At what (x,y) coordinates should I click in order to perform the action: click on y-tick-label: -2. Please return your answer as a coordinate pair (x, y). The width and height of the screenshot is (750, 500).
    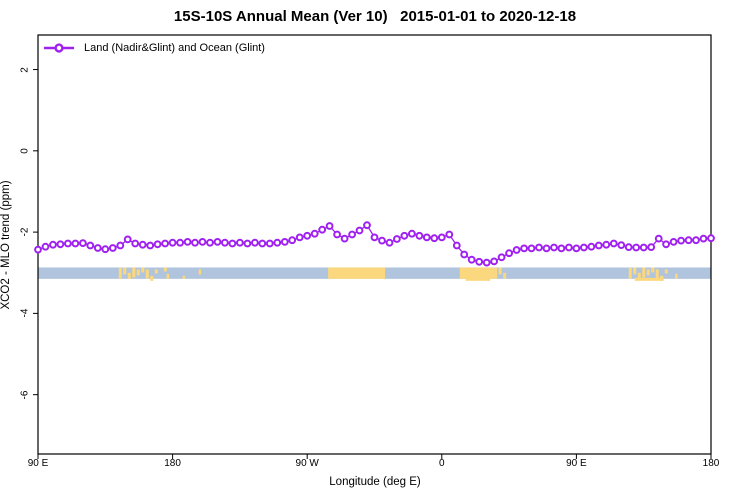
    Looking at the image, I should click on (25, 232).